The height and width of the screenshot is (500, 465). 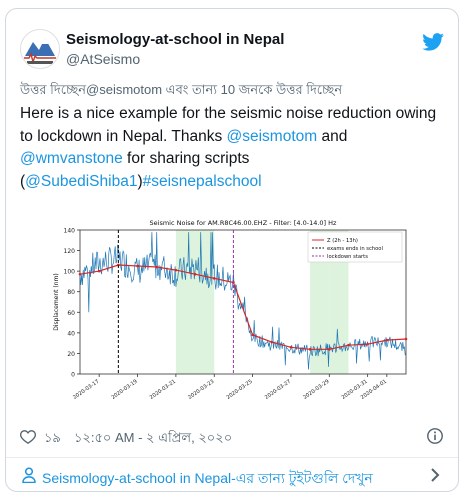 What do you see at coordinates (56, 301) in the screenshot?
I see `y-axis-label: Displacement (nm)` at bounding box center [56, 301].